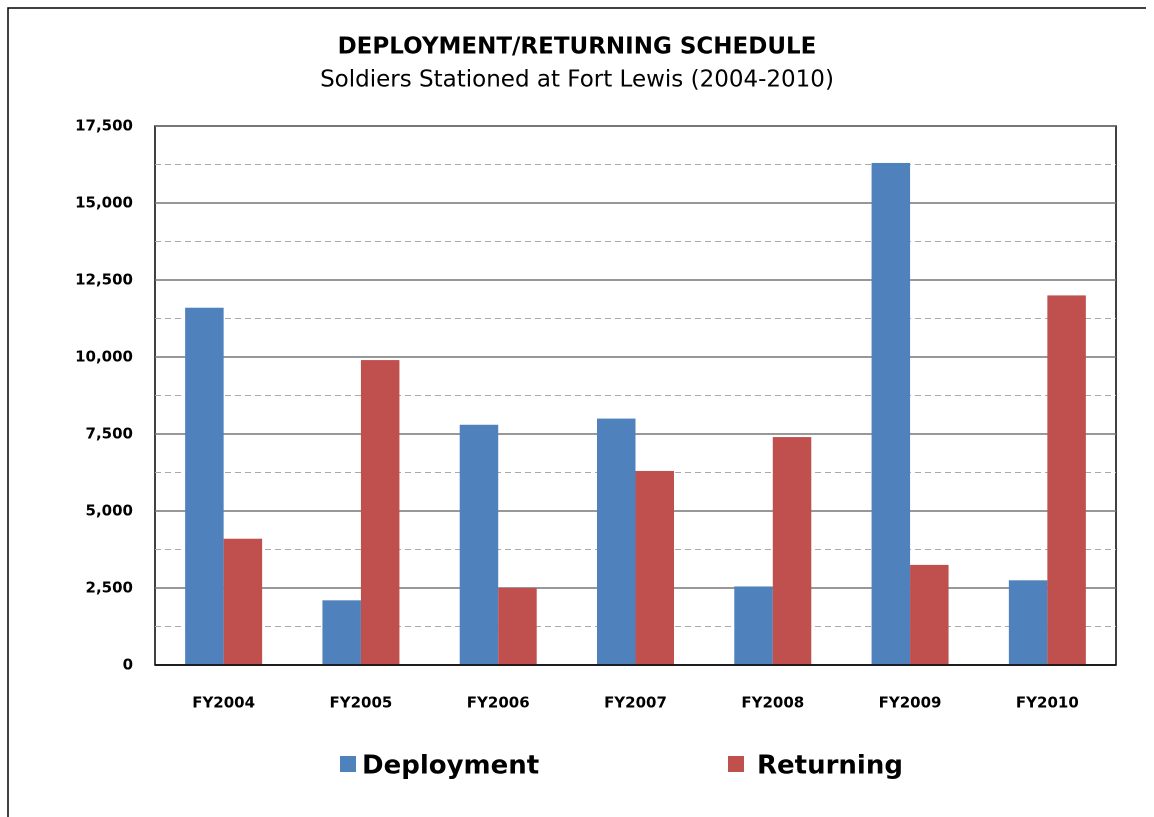 This screenshot has width=1154, height=817. I want to click on x-tick-label: FY2009, so click(910, 703).